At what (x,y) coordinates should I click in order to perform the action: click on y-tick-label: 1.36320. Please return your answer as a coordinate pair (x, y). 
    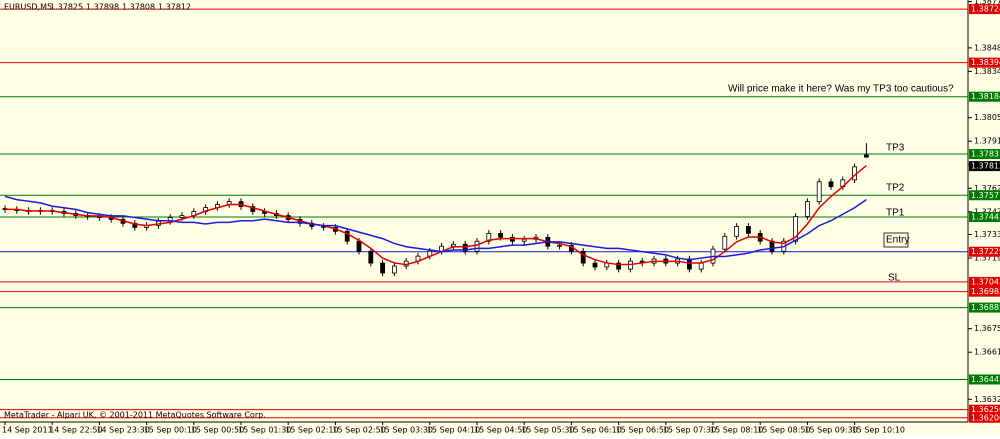
    Looking at the image, I should click on (987, 399).